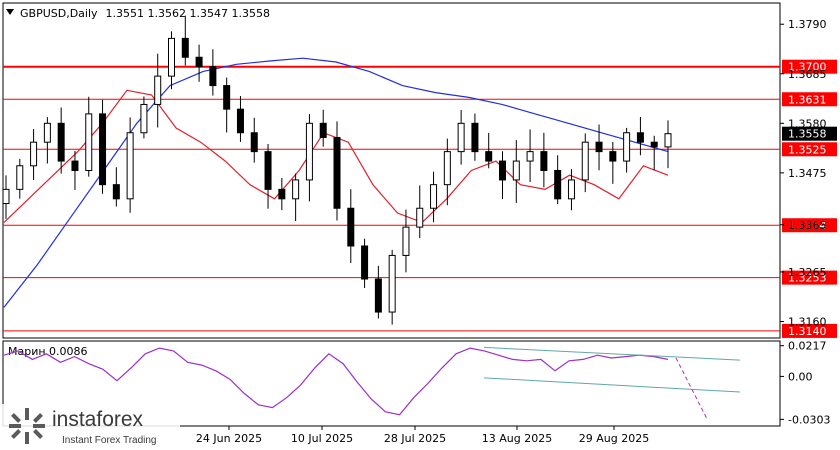 The image size is (840, 450). What do you see at coordinates (322, 438) in the screenshot?
I see `time-tick-label: 10 Jul 2025` at bounding box center [322, 438].